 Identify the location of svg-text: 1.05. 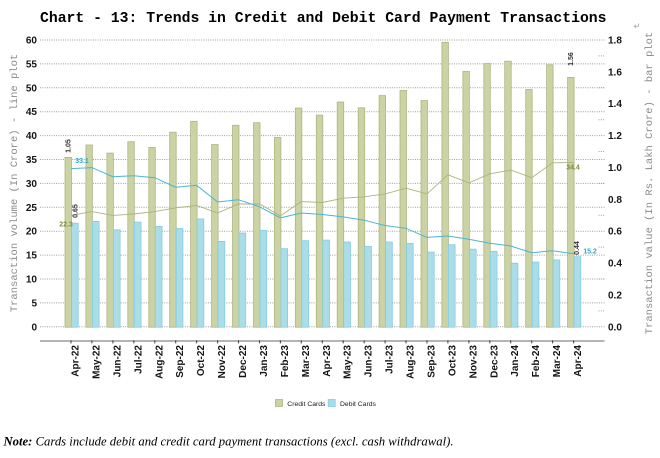
(68, 146).